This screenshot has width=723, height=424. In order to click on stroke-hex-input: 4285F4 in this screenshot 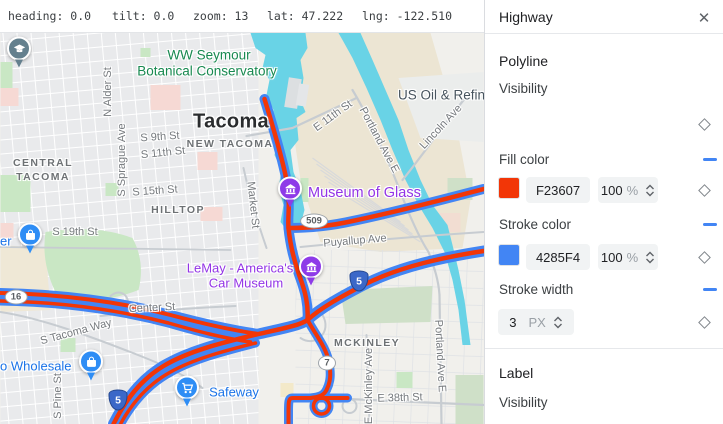, I will do `click(558, 257)`.